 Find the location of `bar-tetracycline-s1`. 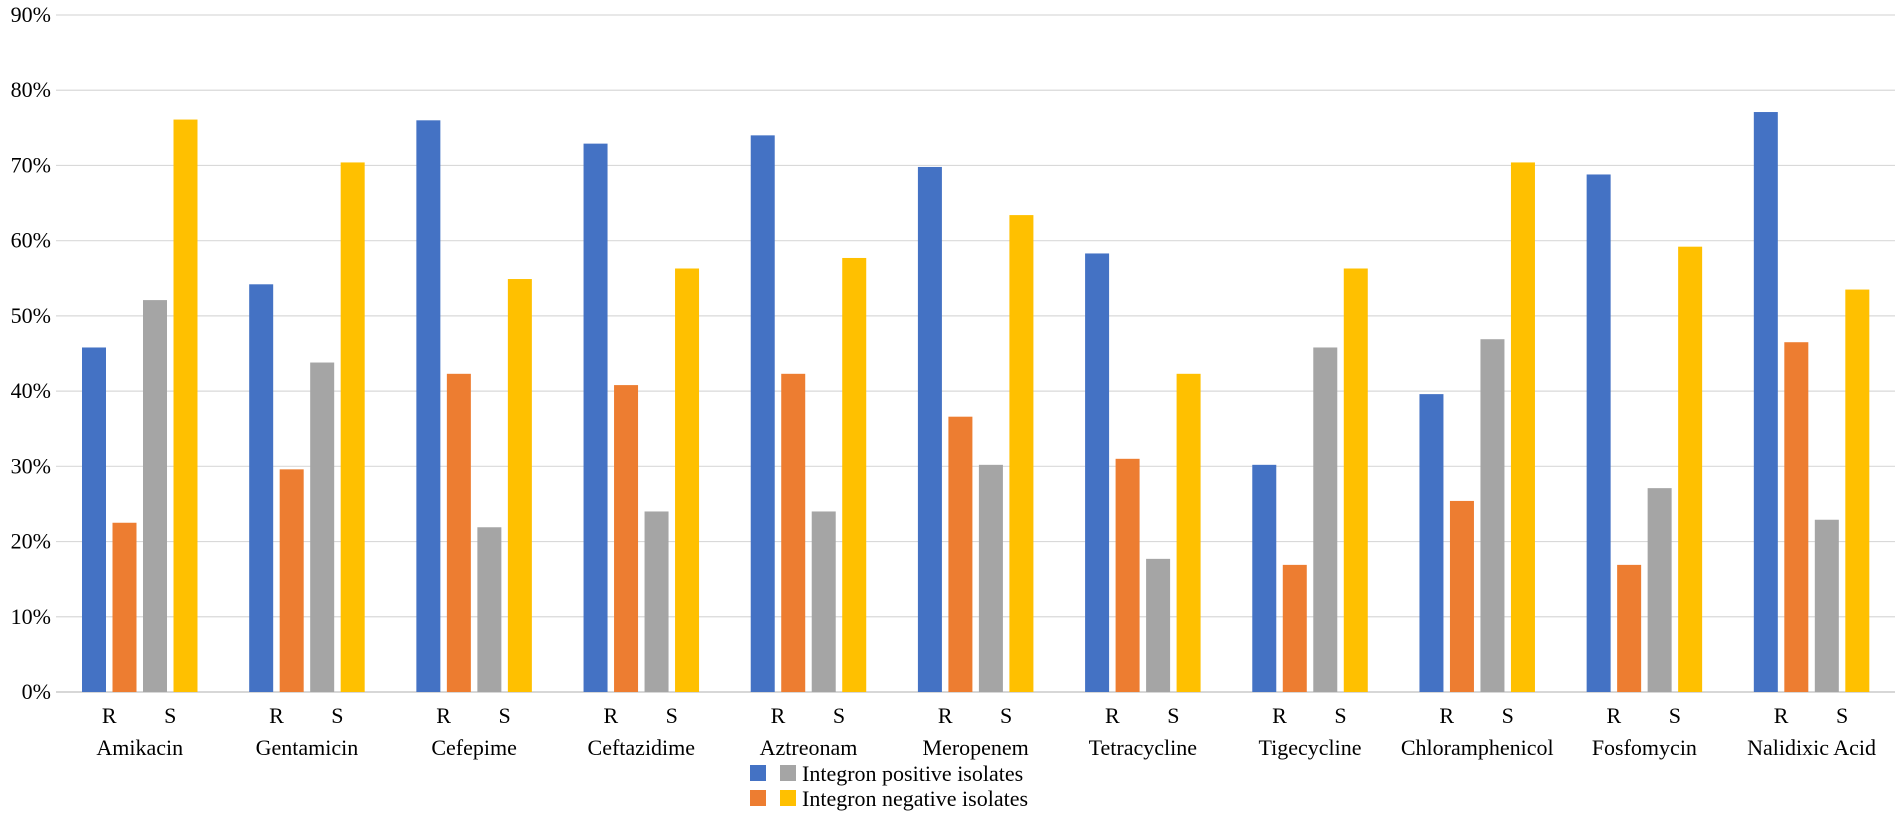

bar-tetracycline-s1 is located at coordinates (1127, 575).